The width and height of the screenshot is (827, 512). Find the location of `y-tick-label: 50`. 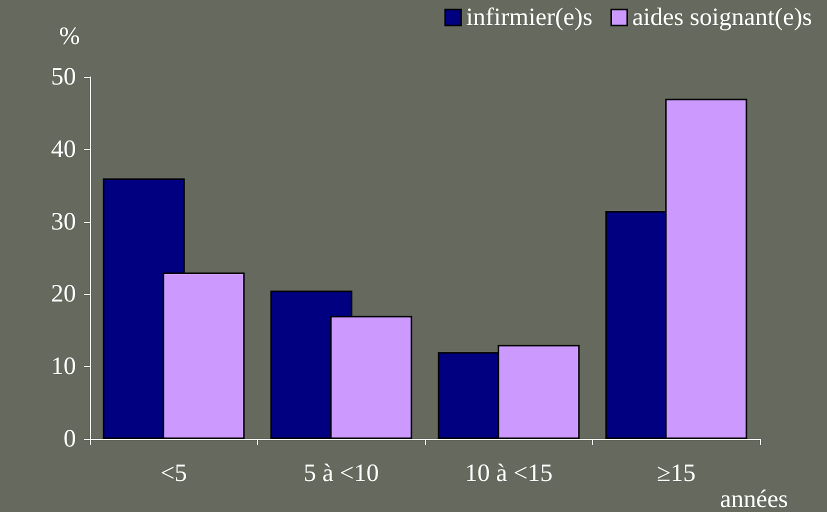

y-tick-label: 50 is located at coordinates (63, 77).